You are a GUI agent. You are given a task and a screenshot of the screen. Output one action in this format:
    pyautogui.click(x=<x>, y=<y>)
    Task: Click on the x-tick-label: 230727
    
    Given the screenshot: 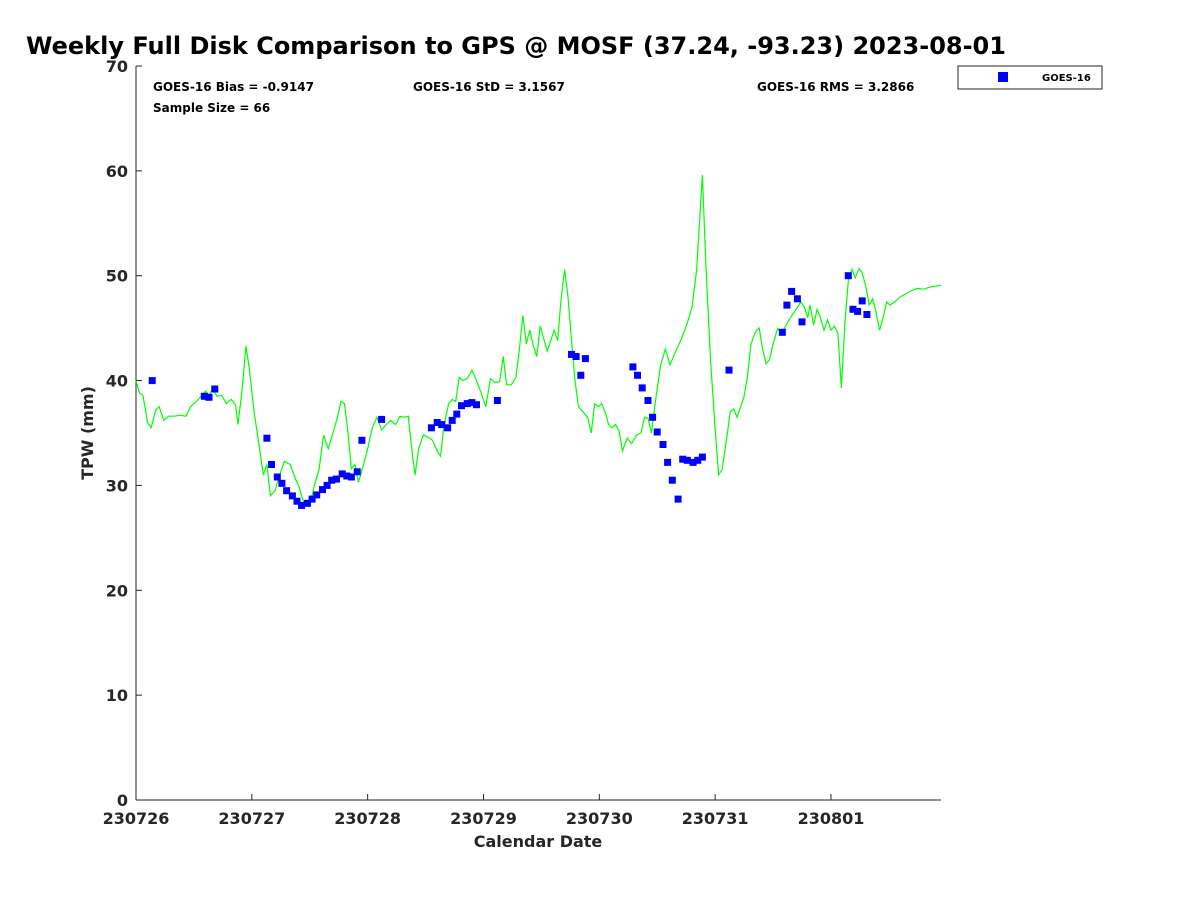 What is the action you would take?
    pyautogui.click(x=251, y=818)
    